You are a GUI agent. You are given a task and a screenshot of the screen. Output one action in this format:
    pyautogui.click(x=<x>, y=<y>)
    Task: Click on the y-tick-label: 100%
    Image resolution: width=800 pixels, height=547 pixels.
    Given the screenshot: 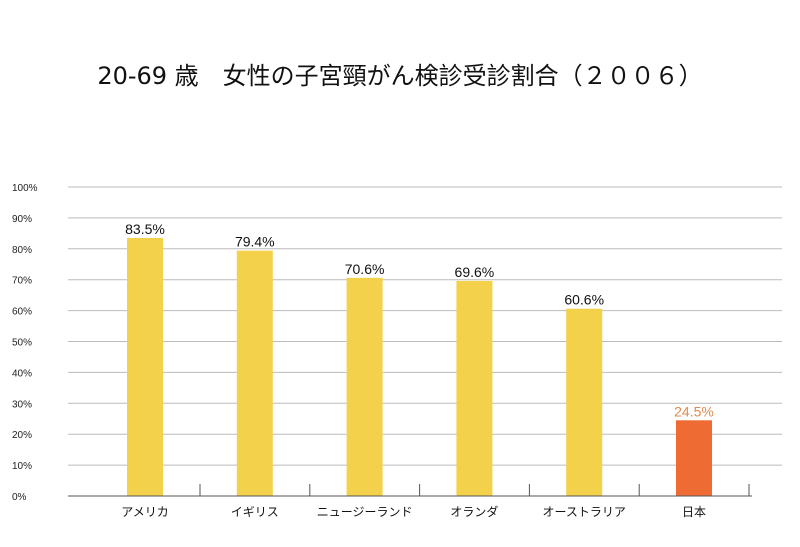 What is the action you would take?
    pyautogui.click(x=25, y=188)
    